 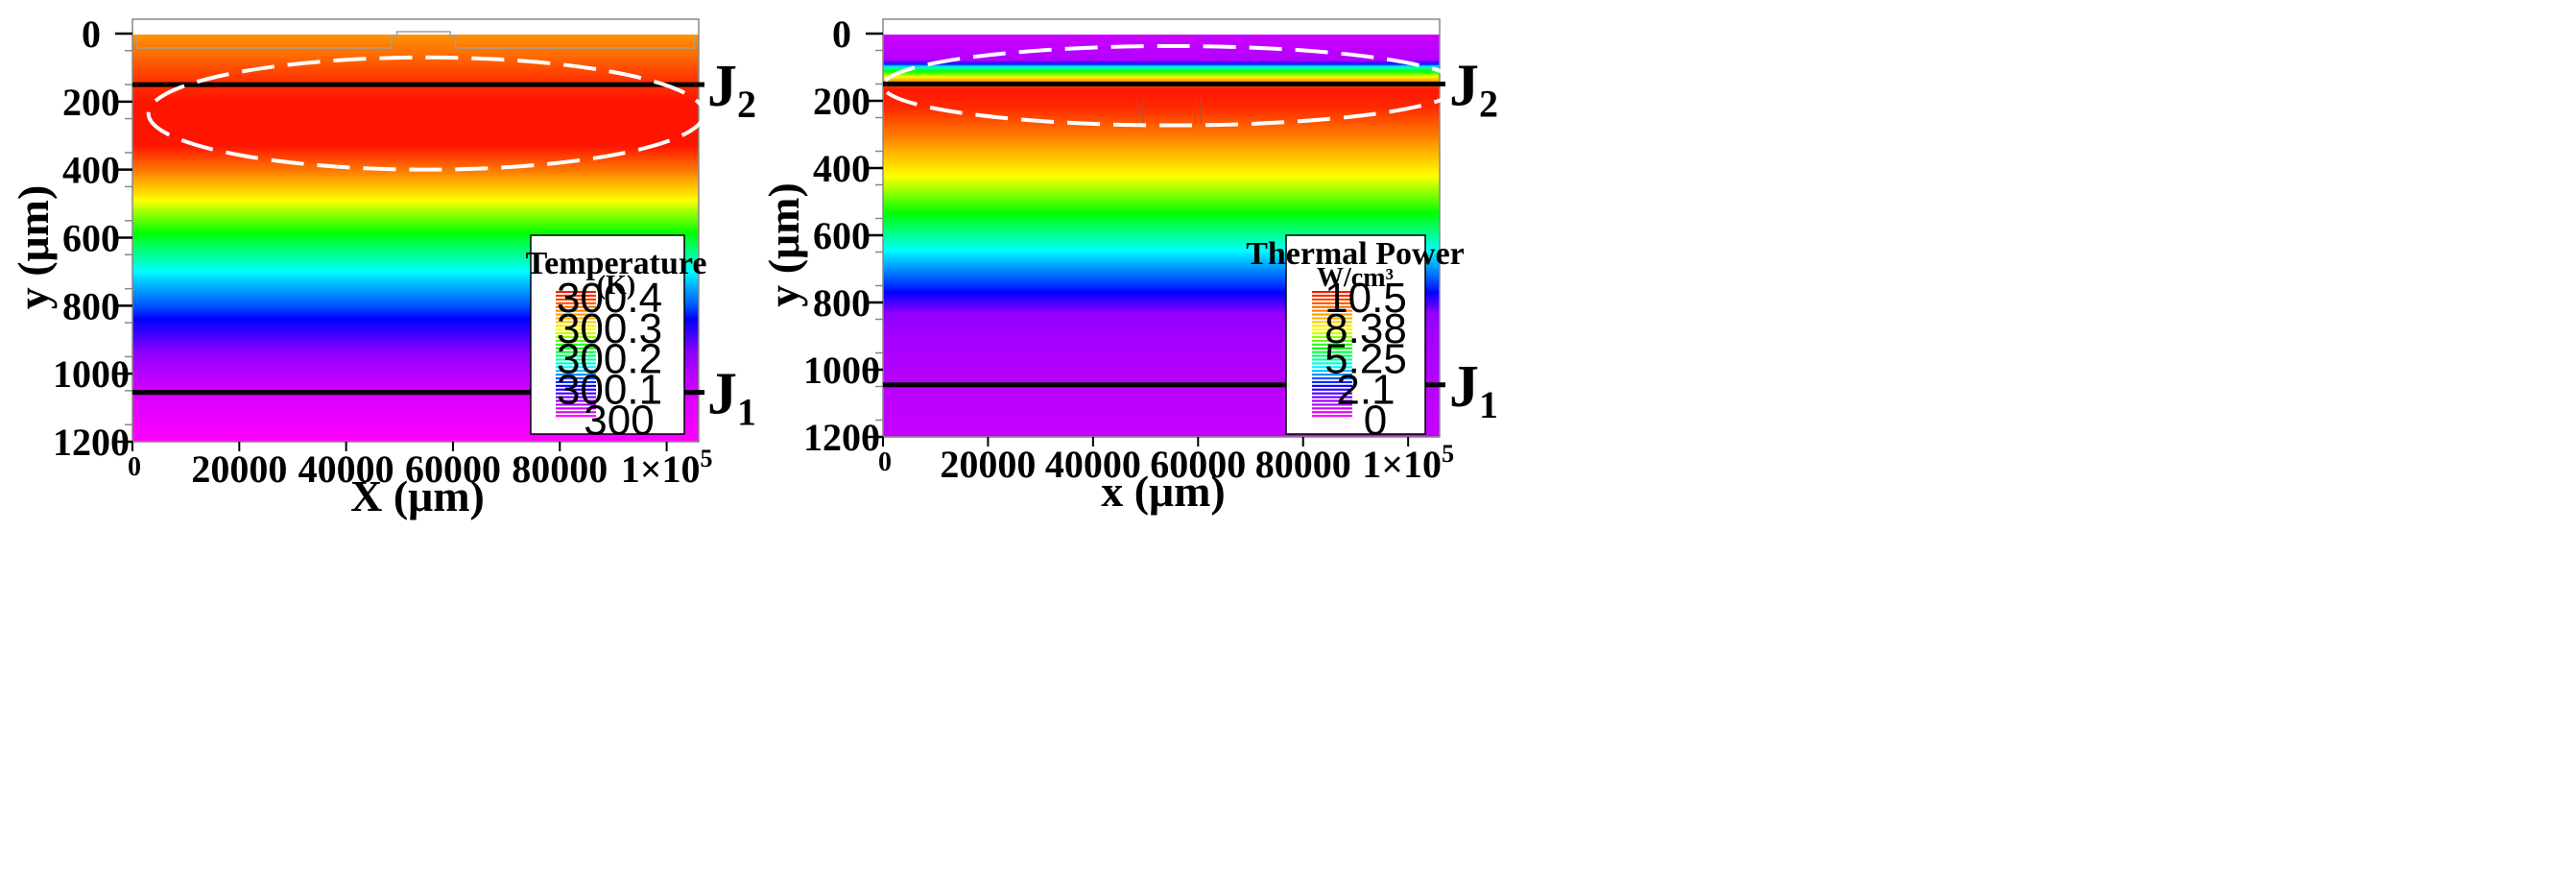 What do you see at coordinates (91, 442) in the screenshot?
I see `y-tick-label: 1200` at bounding box center [91, 442].